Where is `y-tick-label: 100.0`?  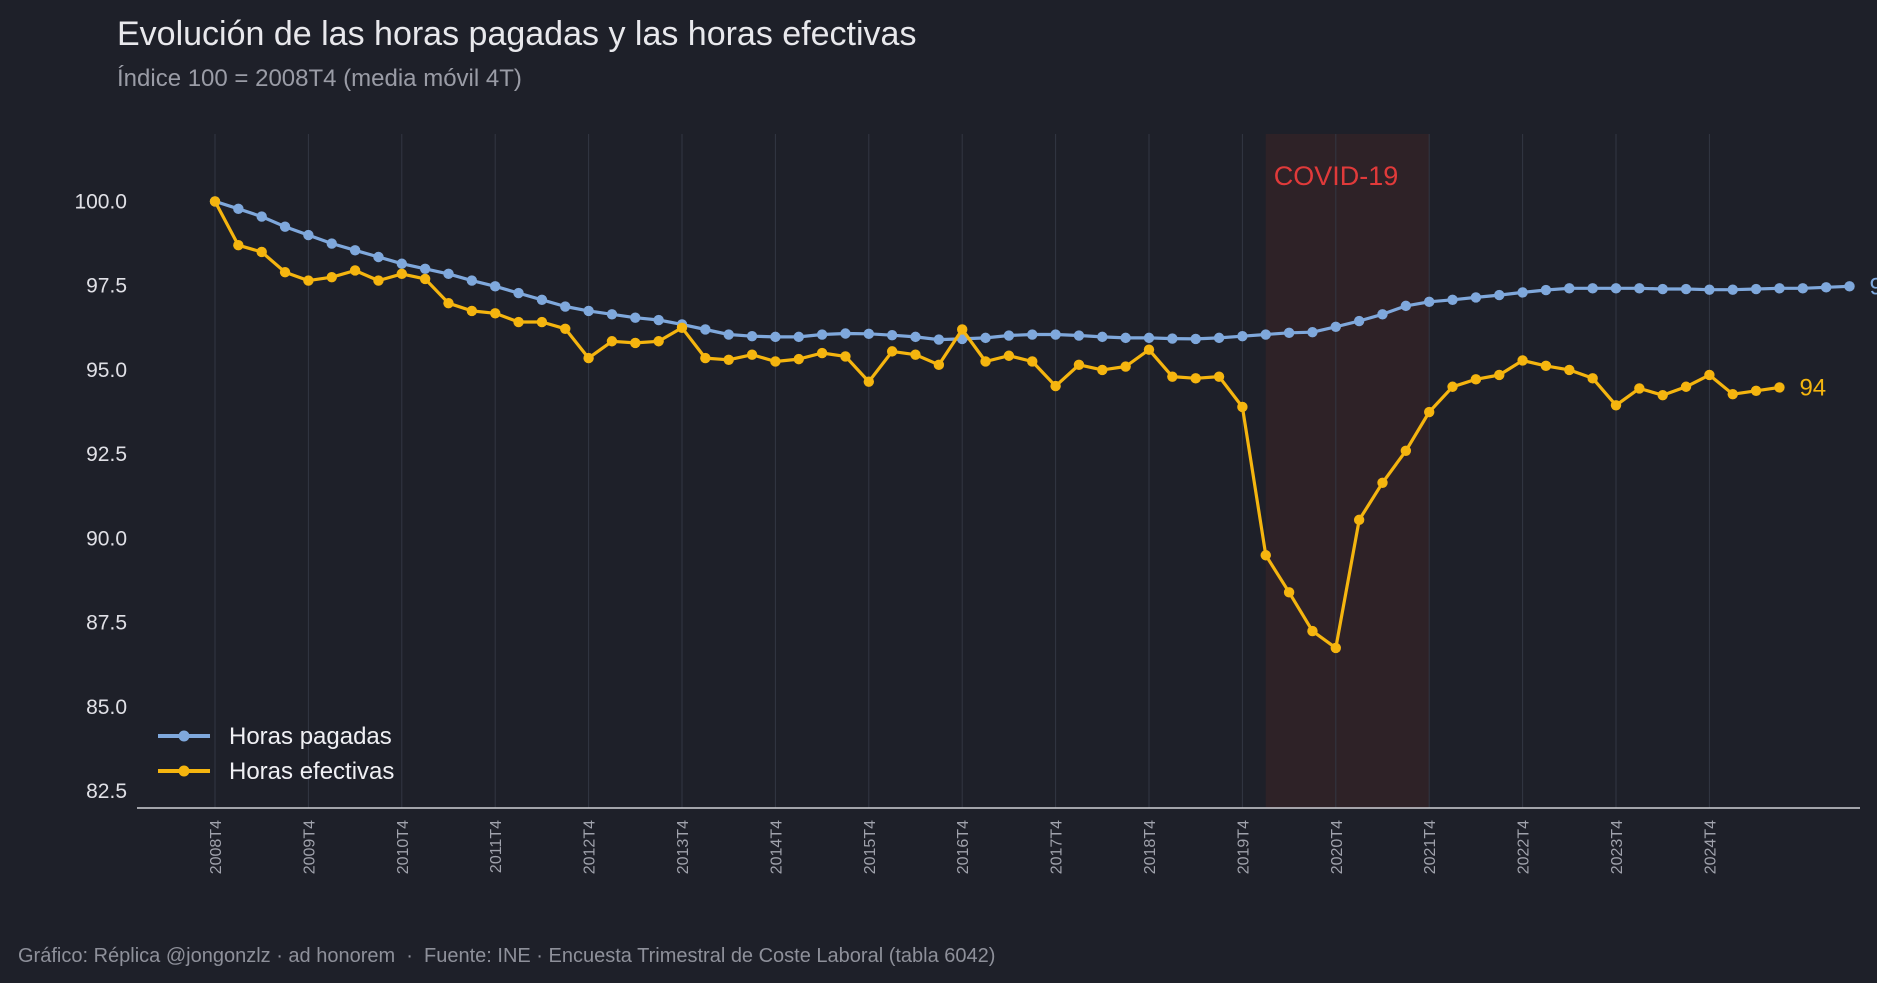
y-tick-label: 100.0 is located at coordinates (100, 201).